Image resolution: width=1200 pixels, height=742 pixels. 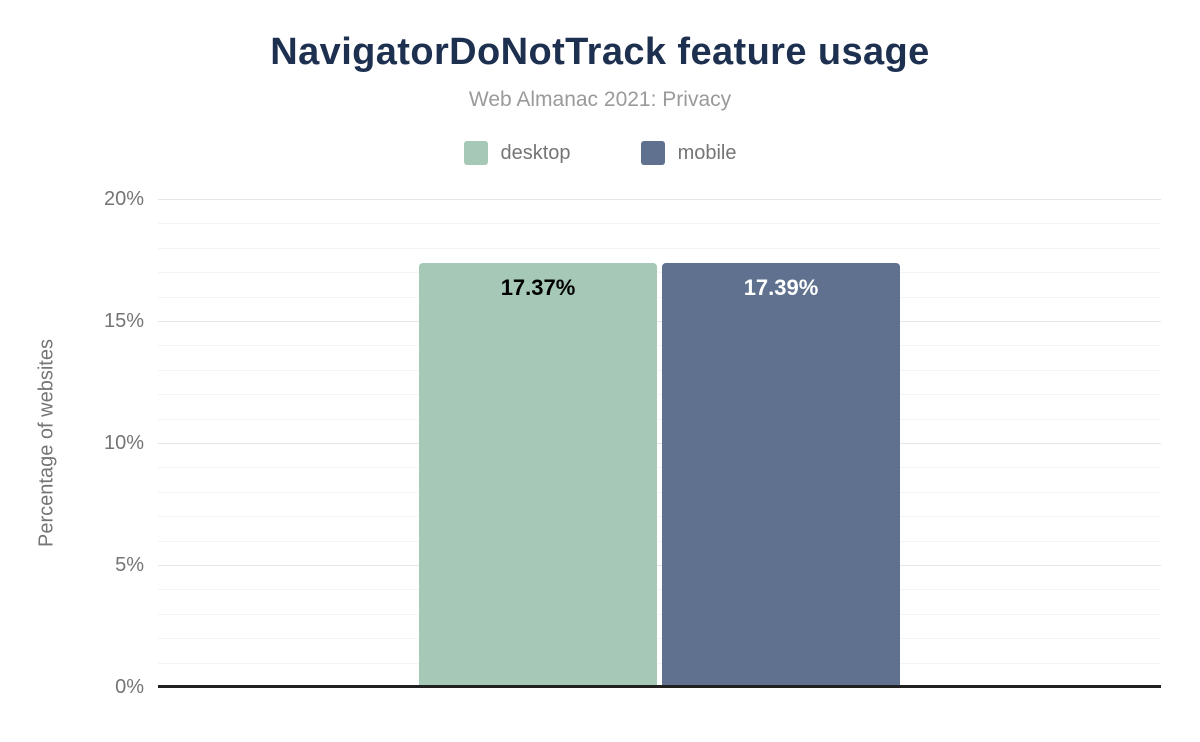 What do you see at coordinates (781, 287) in the screenshot?
I see `bar-value-label-mobile: 17.39%` at bounding box center [781, 287].